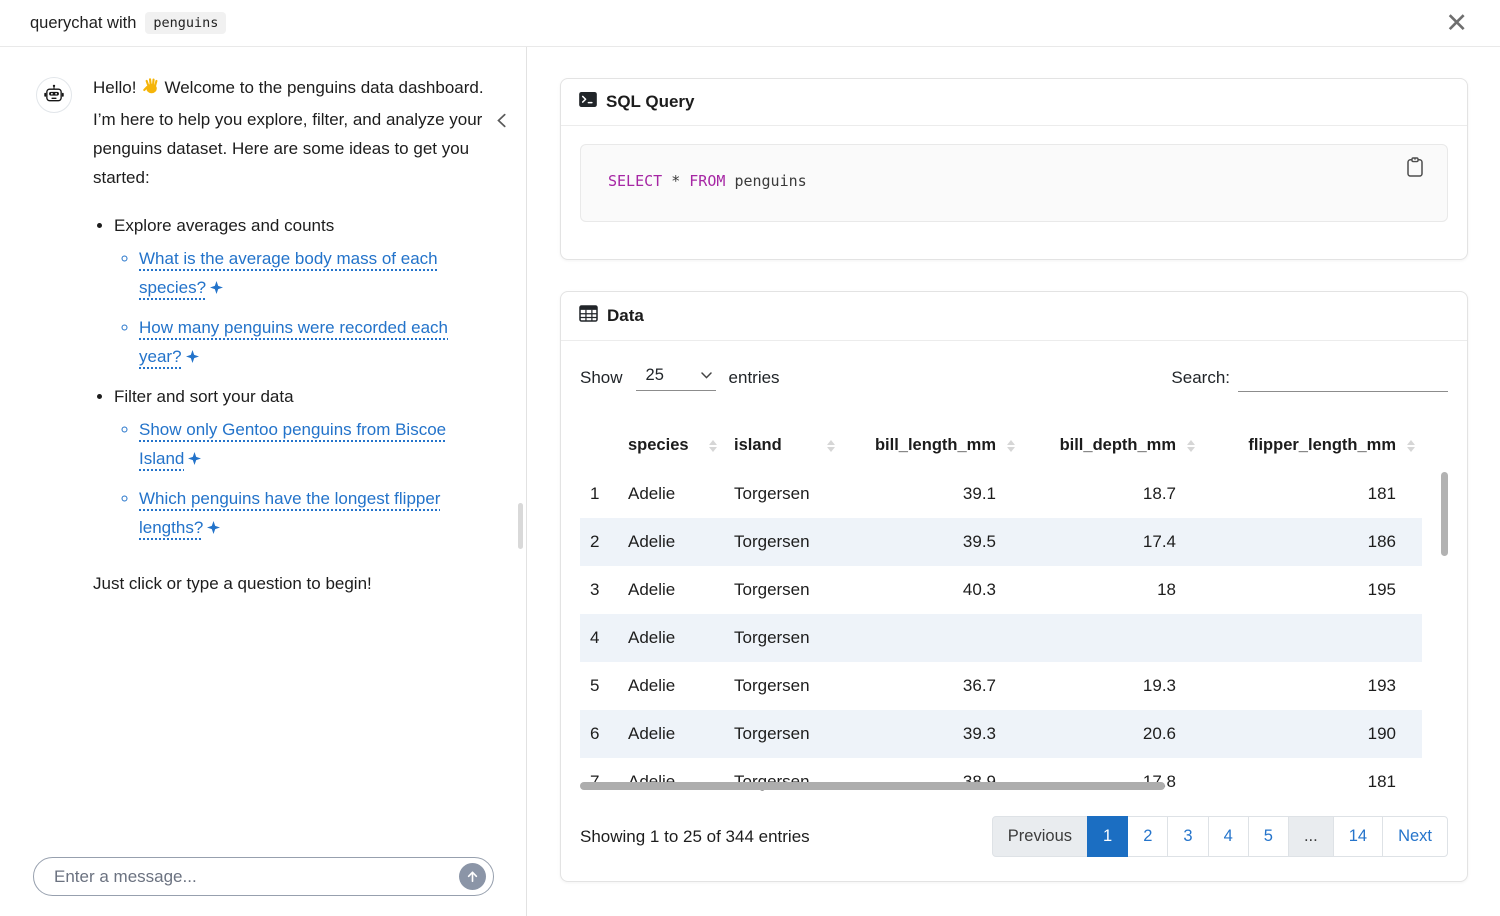 The image size is (1500, 916). I want to click on cell-flipper-length: 195, so click(1381, 589).